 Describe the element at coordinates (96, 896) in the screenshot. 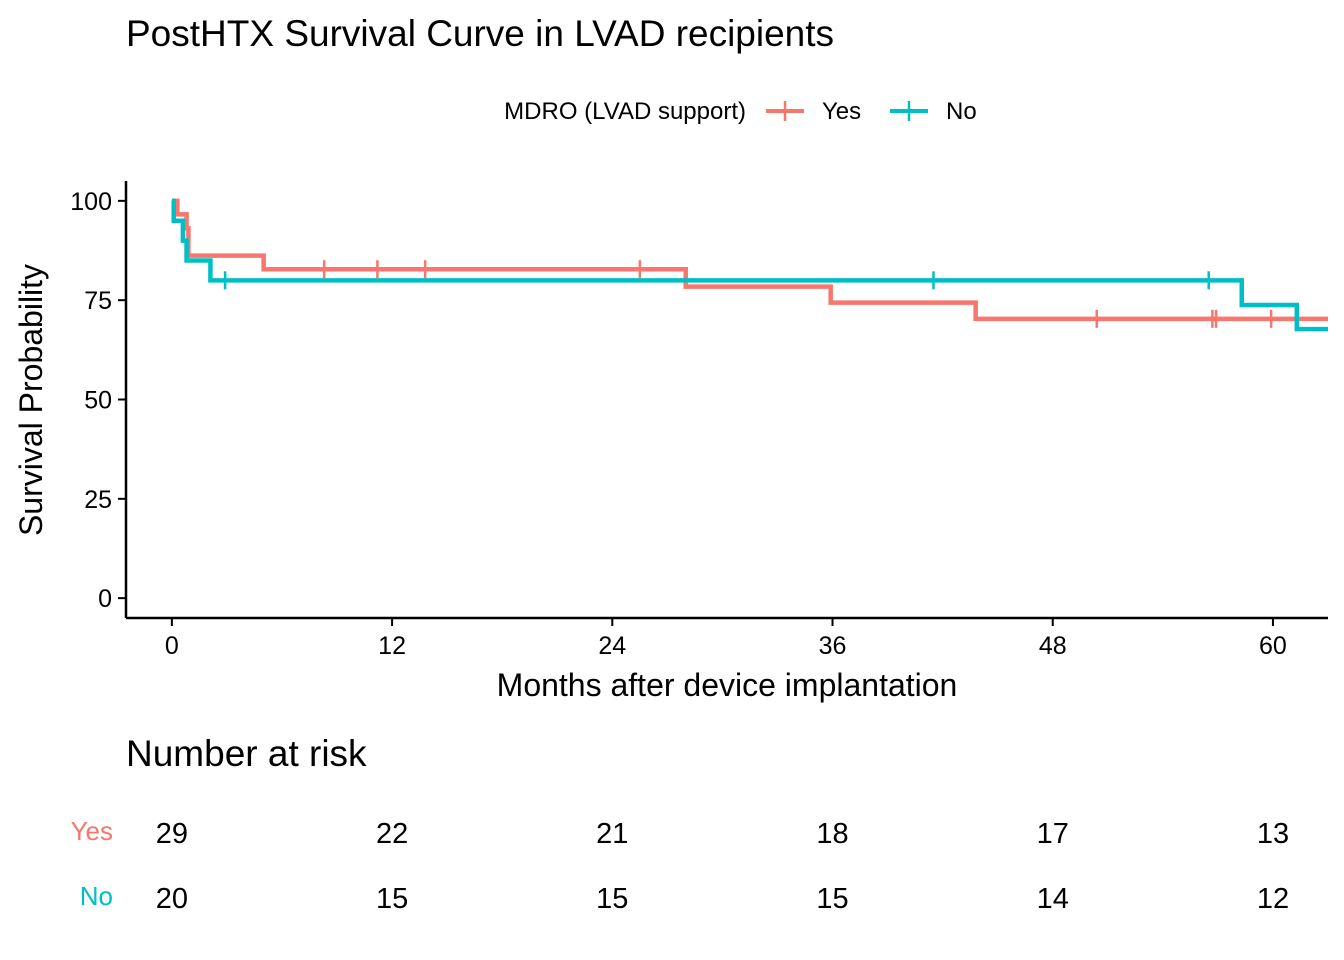

I see `risk-row-label-no: No` at that location.